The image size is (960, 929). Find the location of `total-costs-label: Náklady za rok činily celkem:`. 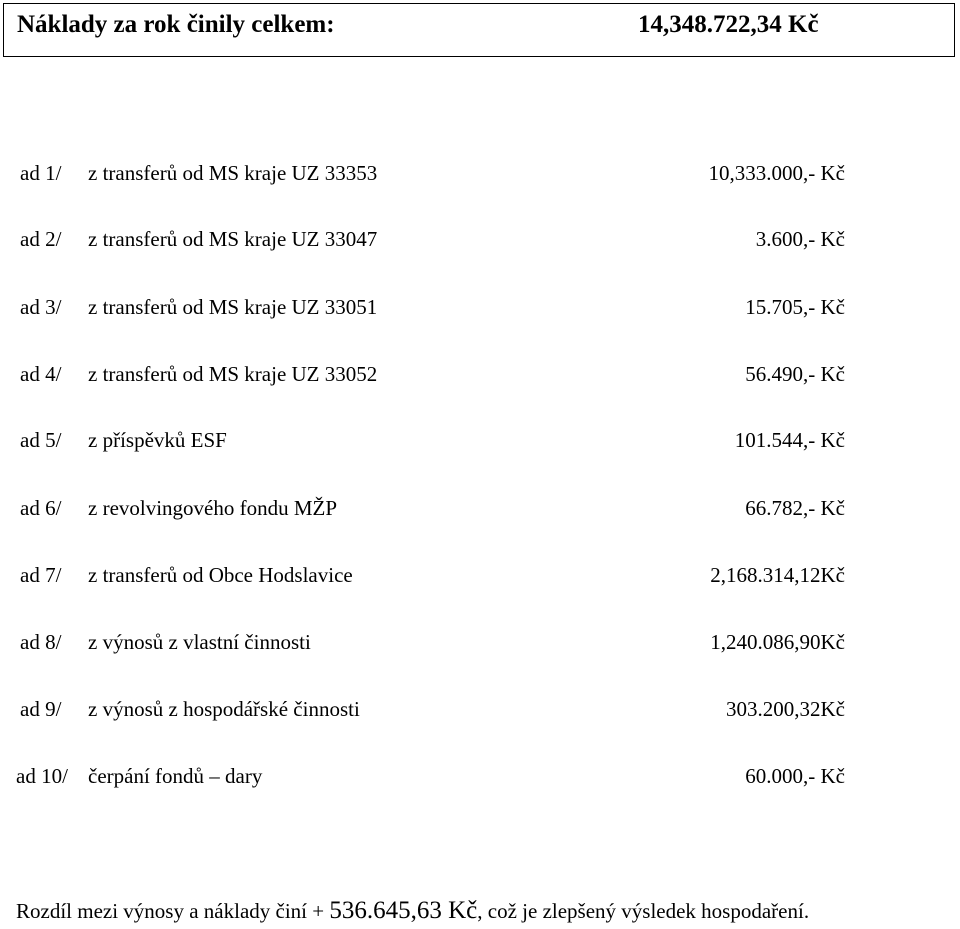

total-costs-label: Náklady za rok činily celkem: is located at coordinates (176, 24).